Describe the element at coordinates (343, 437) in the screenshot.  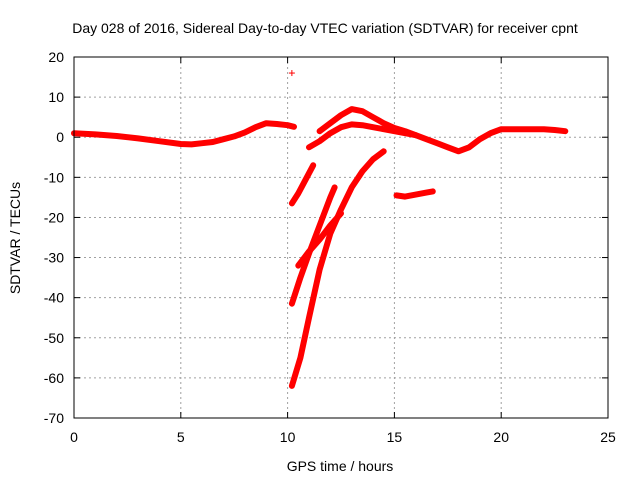
I see `x-tick-labels: 0 5 10 15 20 25` at that location.